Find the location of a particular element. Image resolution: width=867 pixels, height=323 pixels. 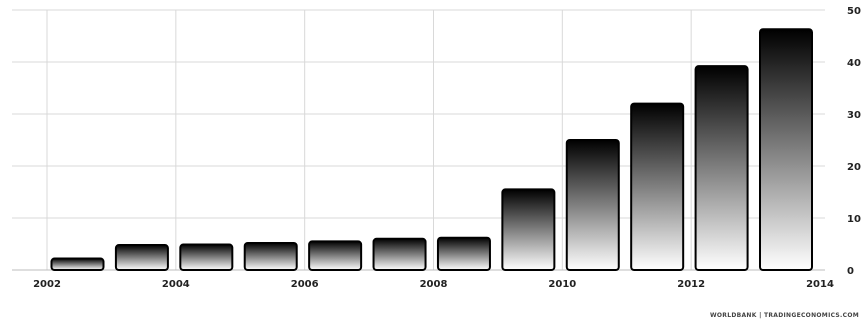

x-tick-label: 2002 is located at coordinates (47, 284).